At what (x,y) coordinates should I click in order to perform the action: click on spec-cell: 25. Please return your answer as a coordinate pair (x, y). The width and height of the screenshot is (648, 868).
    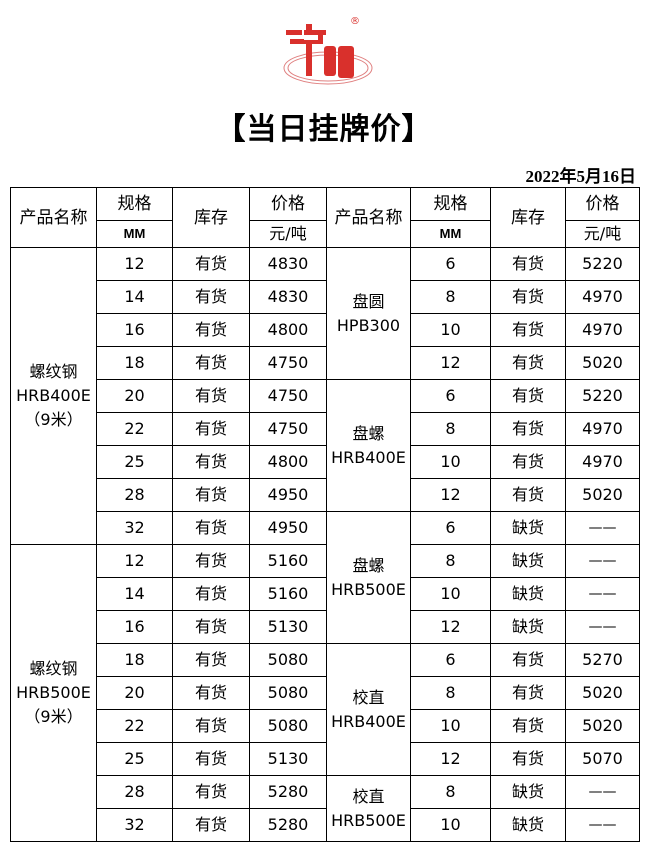
    Looking at the image, I should click on (134, 462).